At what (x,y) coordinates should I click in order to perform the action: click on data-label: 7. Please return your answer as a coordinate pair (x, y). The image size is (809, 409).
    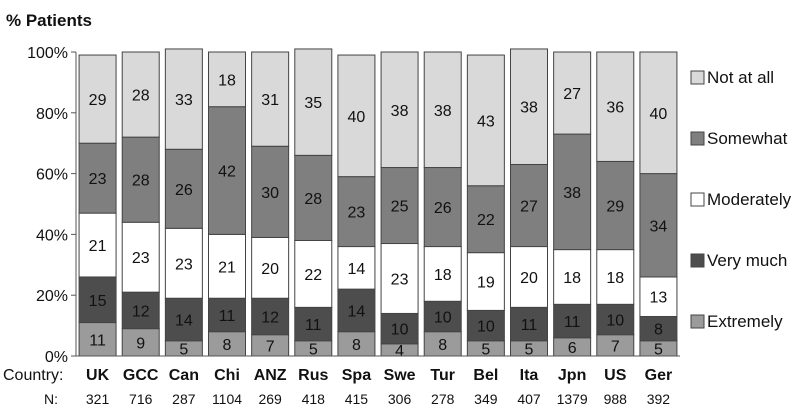
    Looking at the image, I should click on (615, 346).